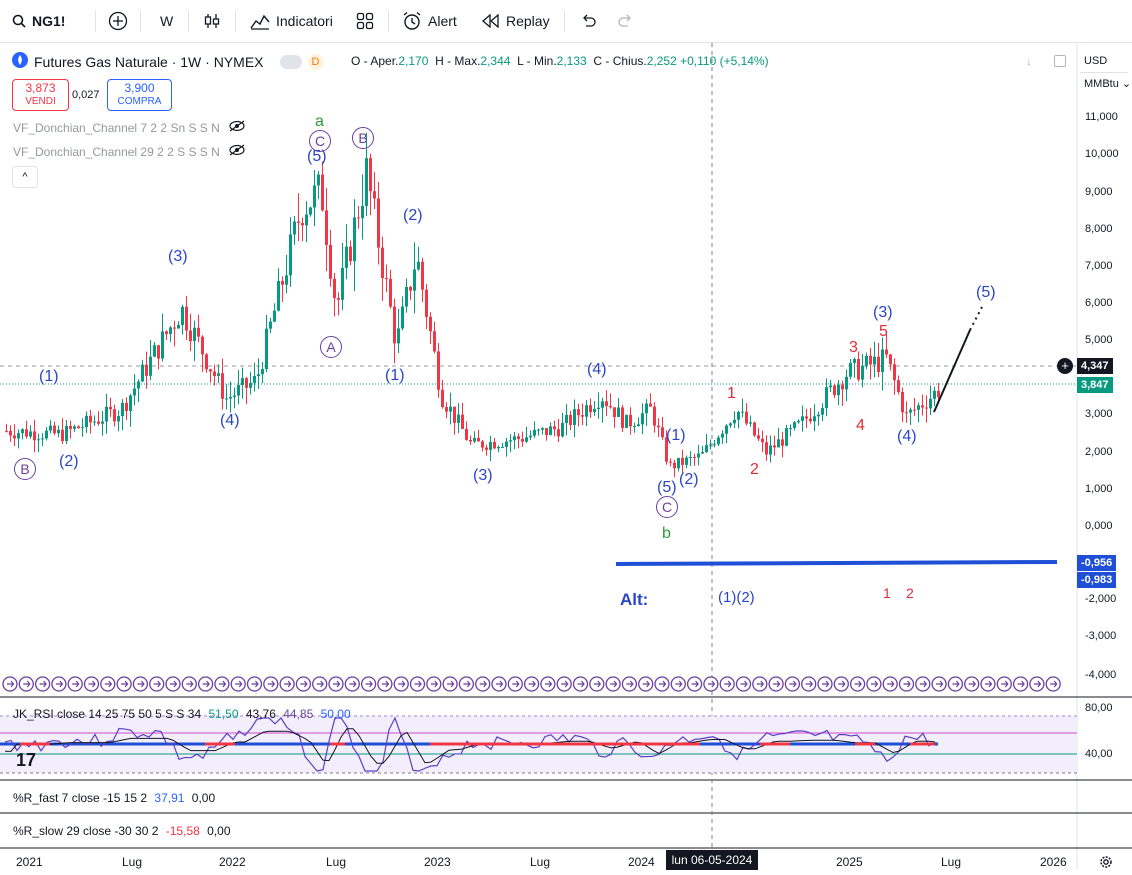 Image resolution: width=1132 pixels, height=875 pixels. What do you see at coordinates (1060, 61) in the screenshot?
I see `maximize-icon` at bounding box center [1060, 61].